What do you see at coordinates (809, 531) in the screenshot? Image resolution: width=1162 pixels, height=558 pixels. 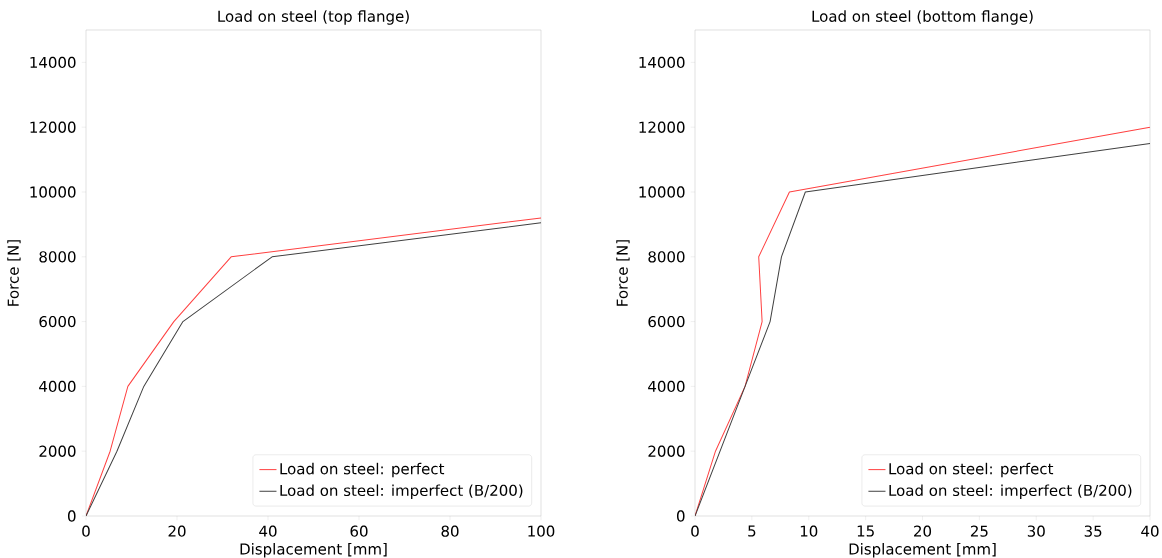 I see `x-tick-label: 10` at bounding box center [809, 531].